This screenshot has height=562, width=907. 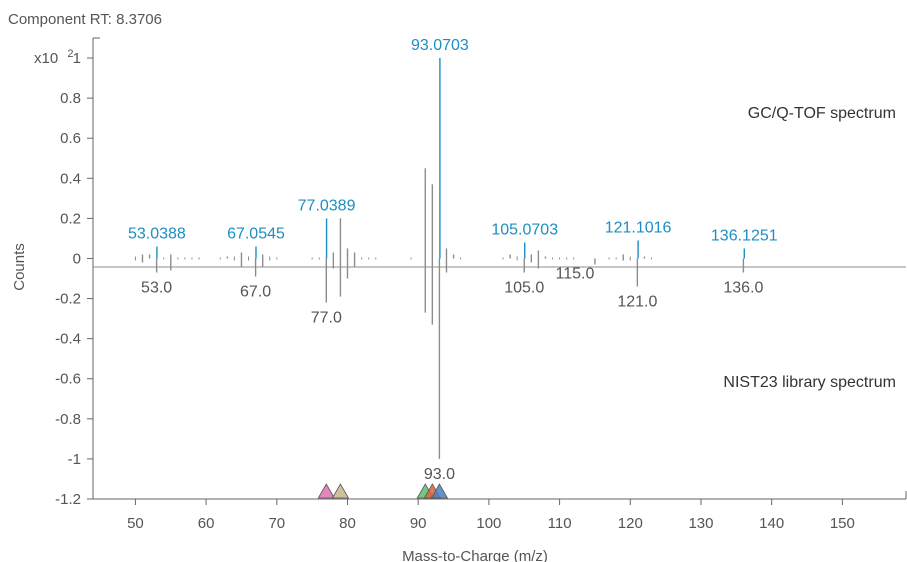 What do you see at coordinates (347, 523) in the screenshot?
I see `x-tick-label: 80` at bounding box center [347, 523].